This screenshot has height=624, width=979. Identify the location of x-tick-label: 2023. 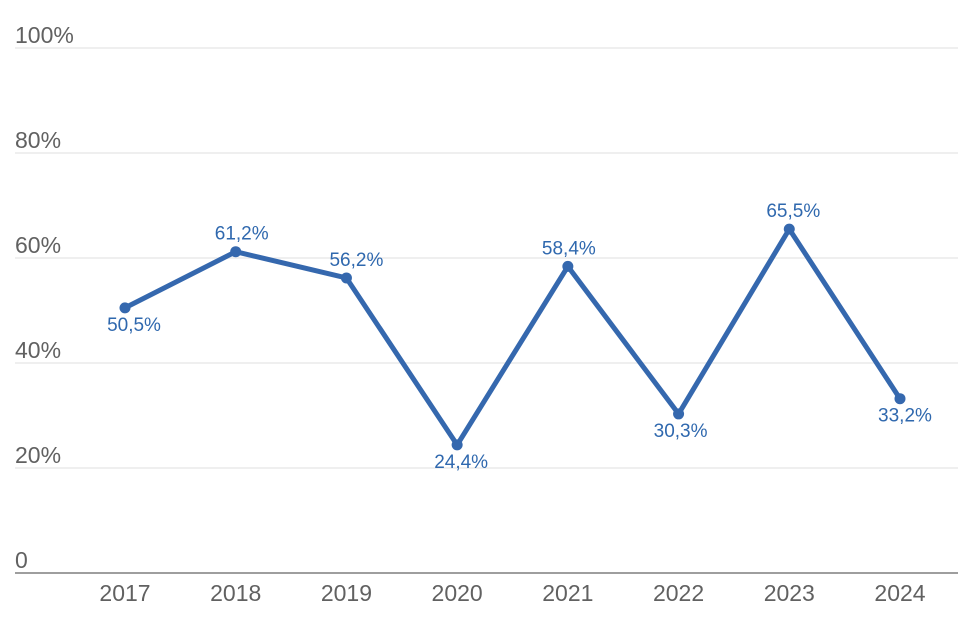
(789, 593).